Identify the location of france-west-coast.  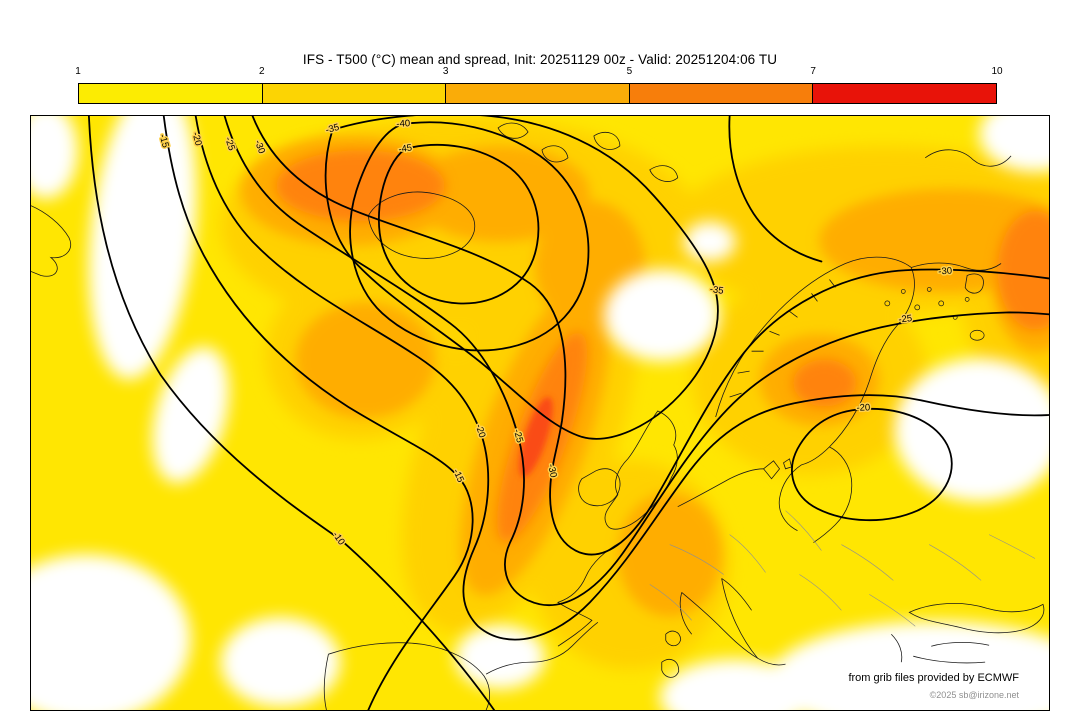
(589, 594).